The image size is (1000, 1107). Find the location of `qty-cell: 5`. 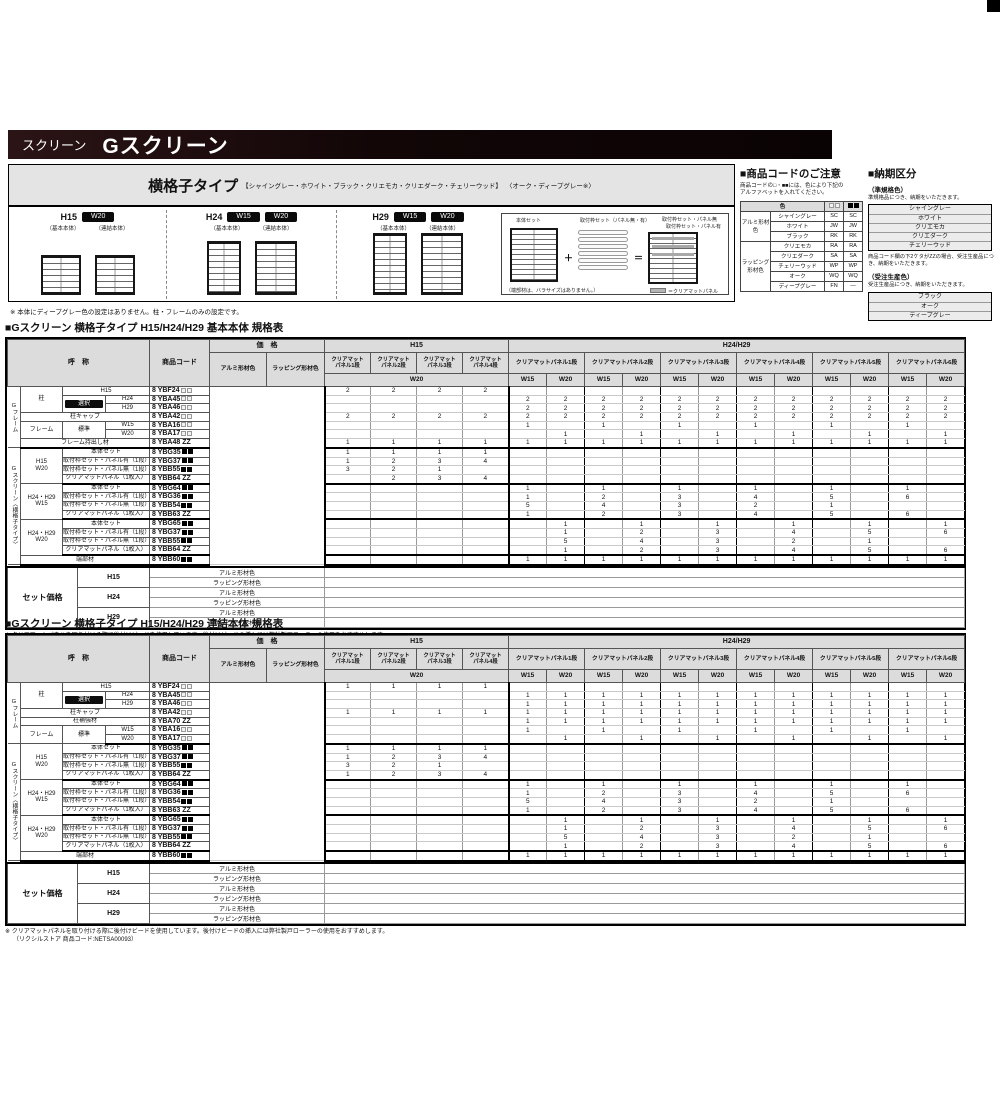

qty-cell: 5 is located at coordinates (528, 506).